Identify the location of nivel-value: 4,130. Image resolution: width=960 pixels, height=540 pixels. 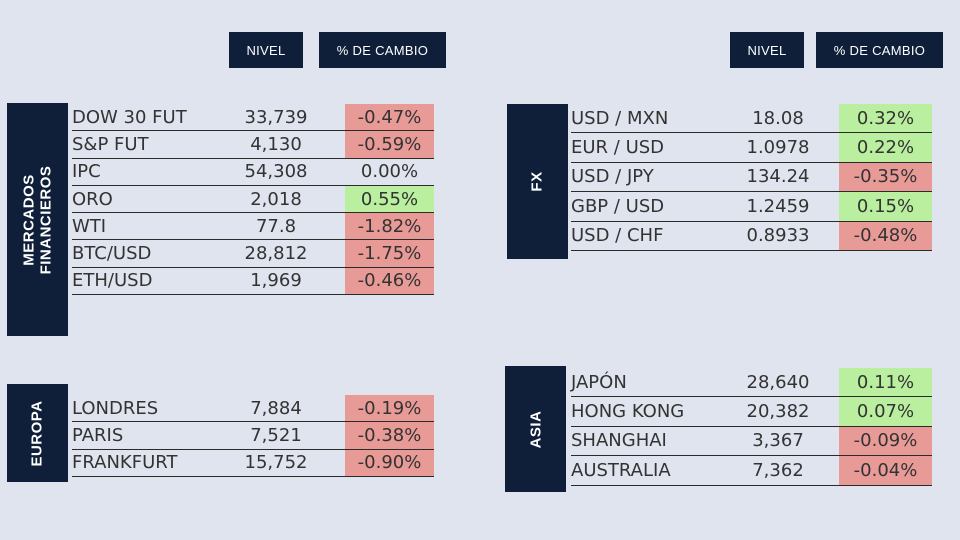
(276, 144).